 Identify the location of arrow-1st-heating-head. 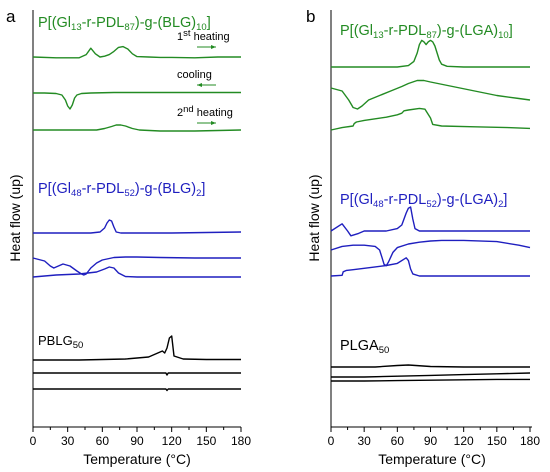
(213, 47).